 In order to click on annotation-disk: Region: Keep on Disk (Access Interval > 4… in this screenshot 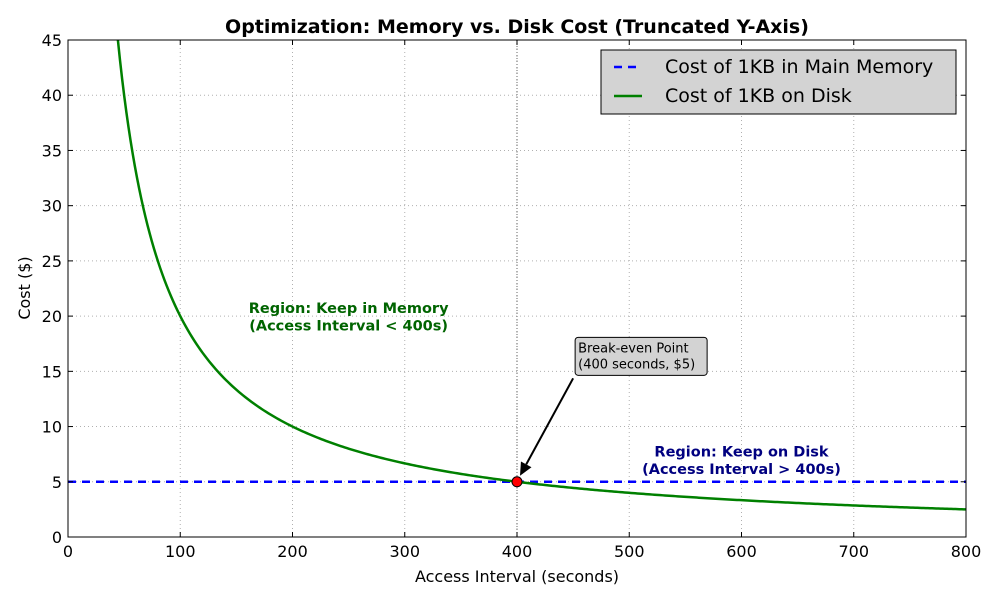, I will do `click(741, 461)`.